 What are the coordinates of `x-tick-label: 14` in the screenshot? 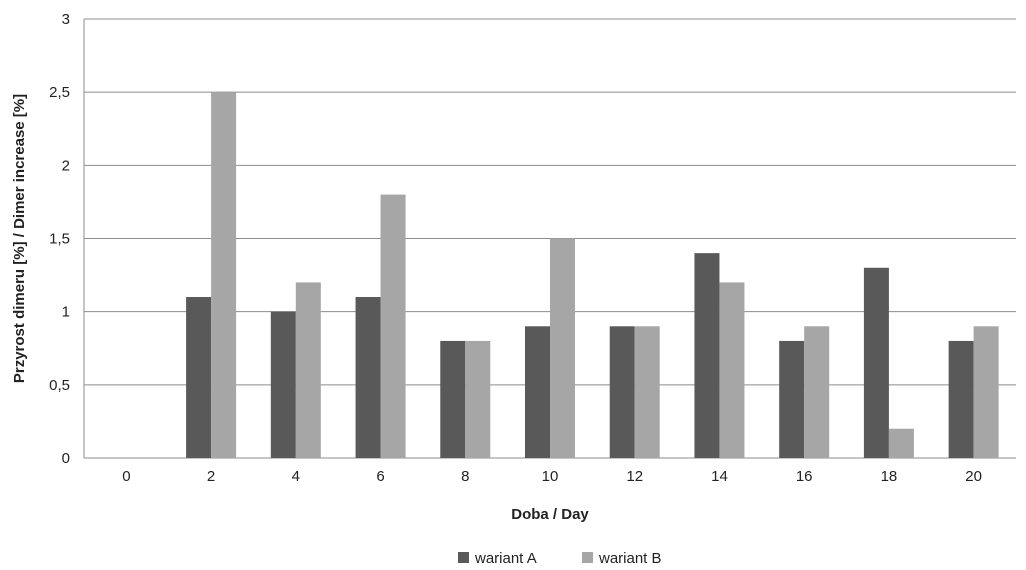 It's located at (719, 476).